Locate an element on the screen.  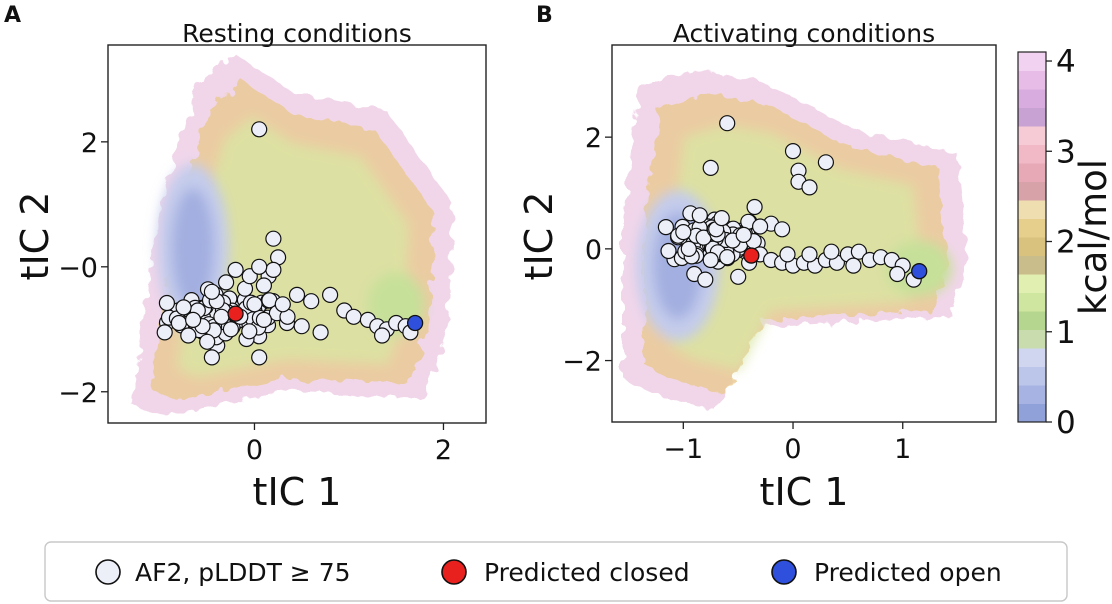
colorbar-tick-label: 4 is located at coordinates (1066, 62).